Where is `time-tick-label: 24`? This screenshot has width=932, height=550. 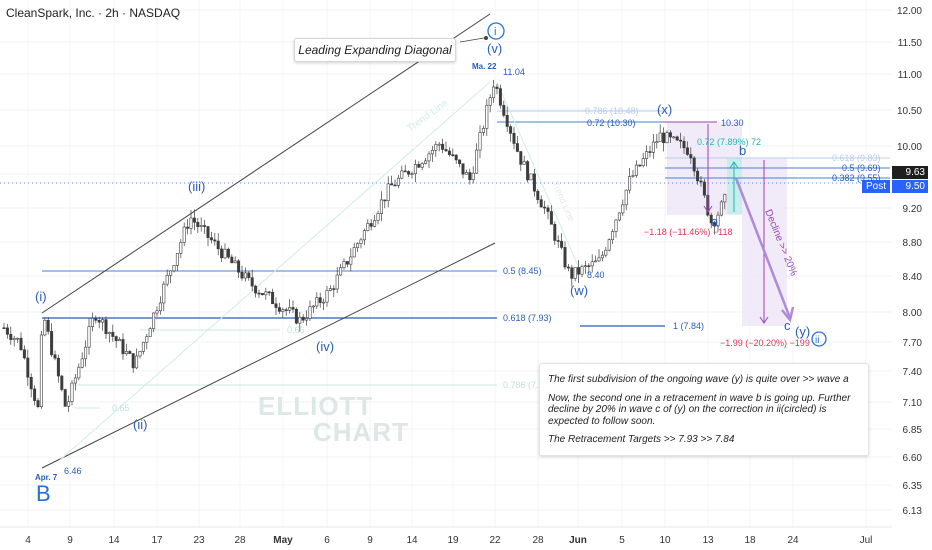
time-tick-label: 24 is located at coordinates (793, 540).